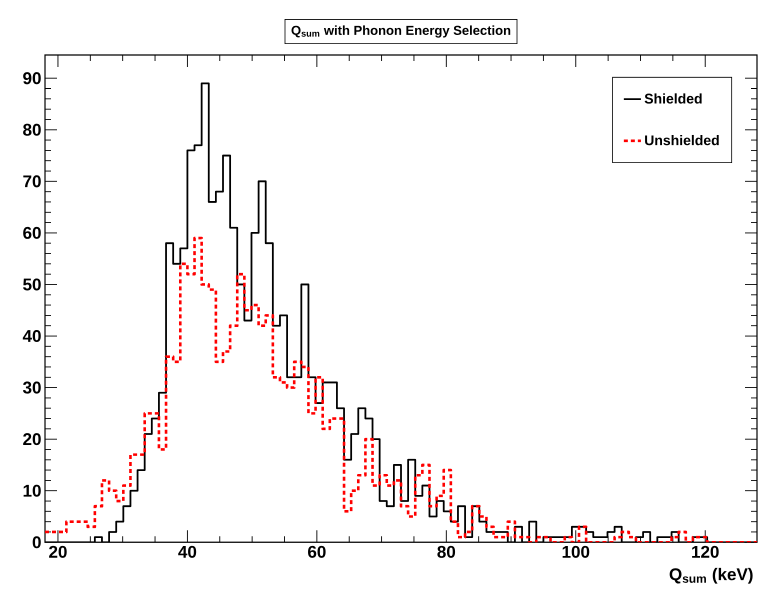 The height and width of the screenshot is (599, 760). I want to click on x-tick-label: 120, so click(705, 552).